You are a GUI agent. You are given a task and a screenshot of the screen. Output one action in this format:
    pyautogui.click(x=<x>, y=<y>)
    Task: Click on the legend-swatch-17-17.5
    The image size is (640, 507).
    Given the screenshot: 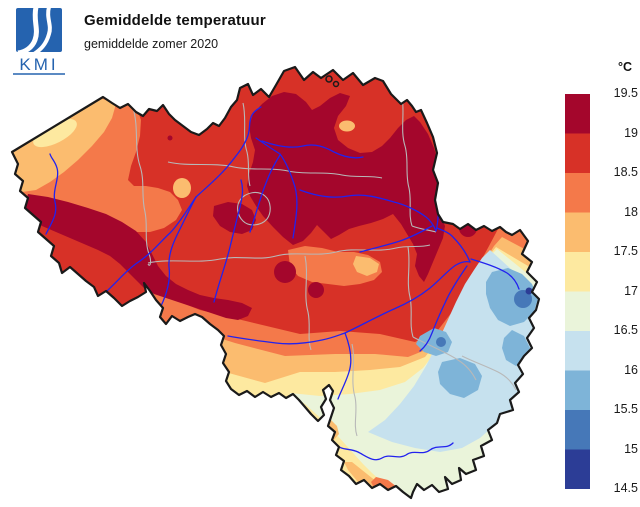 What is the action you would take?
    pyautogui.click(x=577, y=272)
    